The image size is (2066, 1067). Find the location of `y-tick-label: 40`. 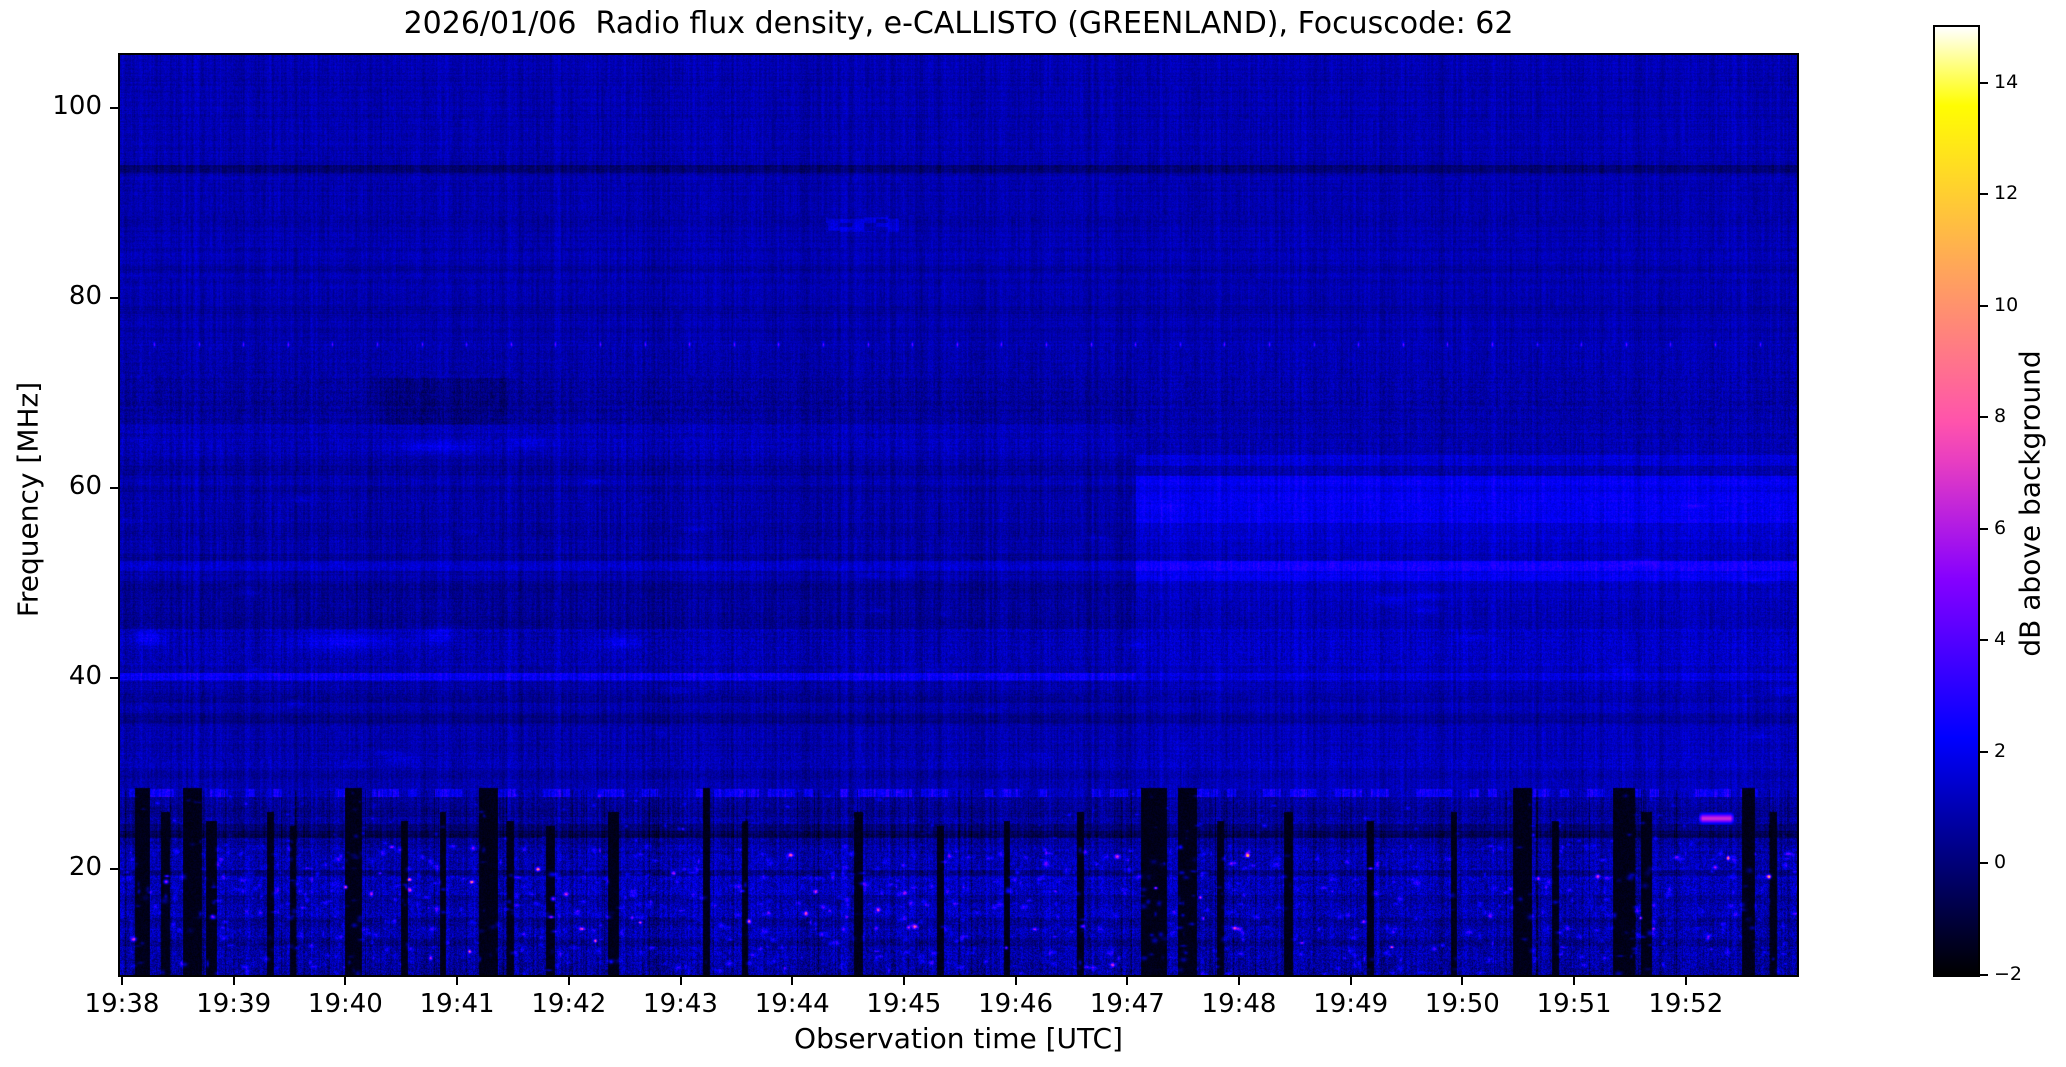

y-tick-label: 40 is located at coordinates (85, 676).